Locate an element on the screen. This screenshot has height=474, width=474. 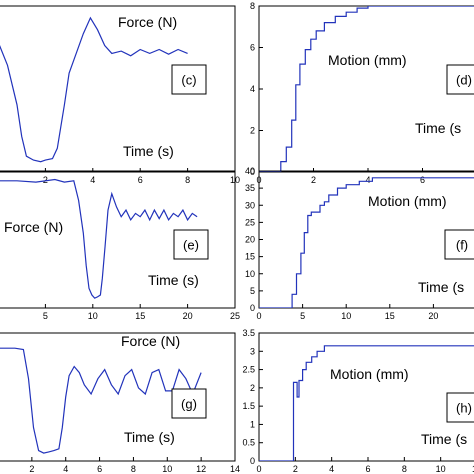
panel-d-quantity-label: Motion (mm) is located at coordinates (367, 60).